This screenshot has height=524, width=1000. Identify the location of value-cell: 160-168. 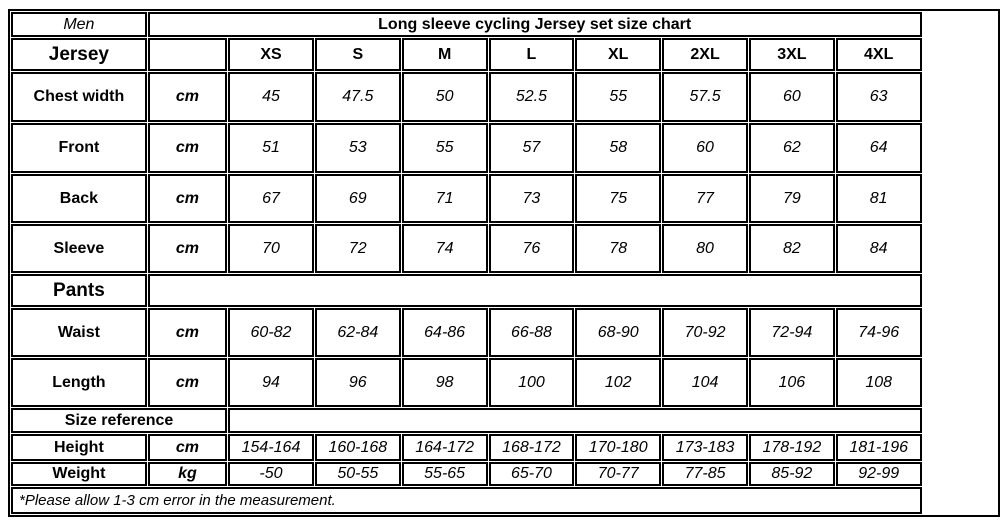
(357, 447).